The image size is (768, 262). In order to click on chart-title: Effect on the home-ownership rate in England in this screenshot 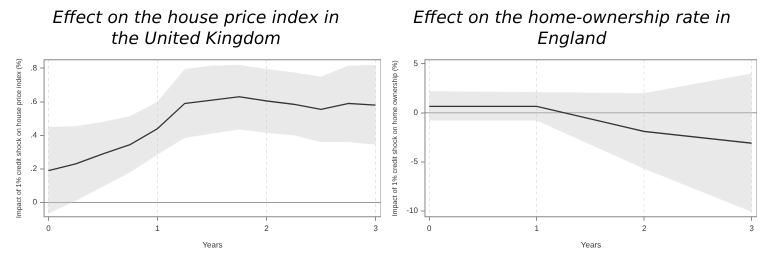, I will do `click(572, 29)`.